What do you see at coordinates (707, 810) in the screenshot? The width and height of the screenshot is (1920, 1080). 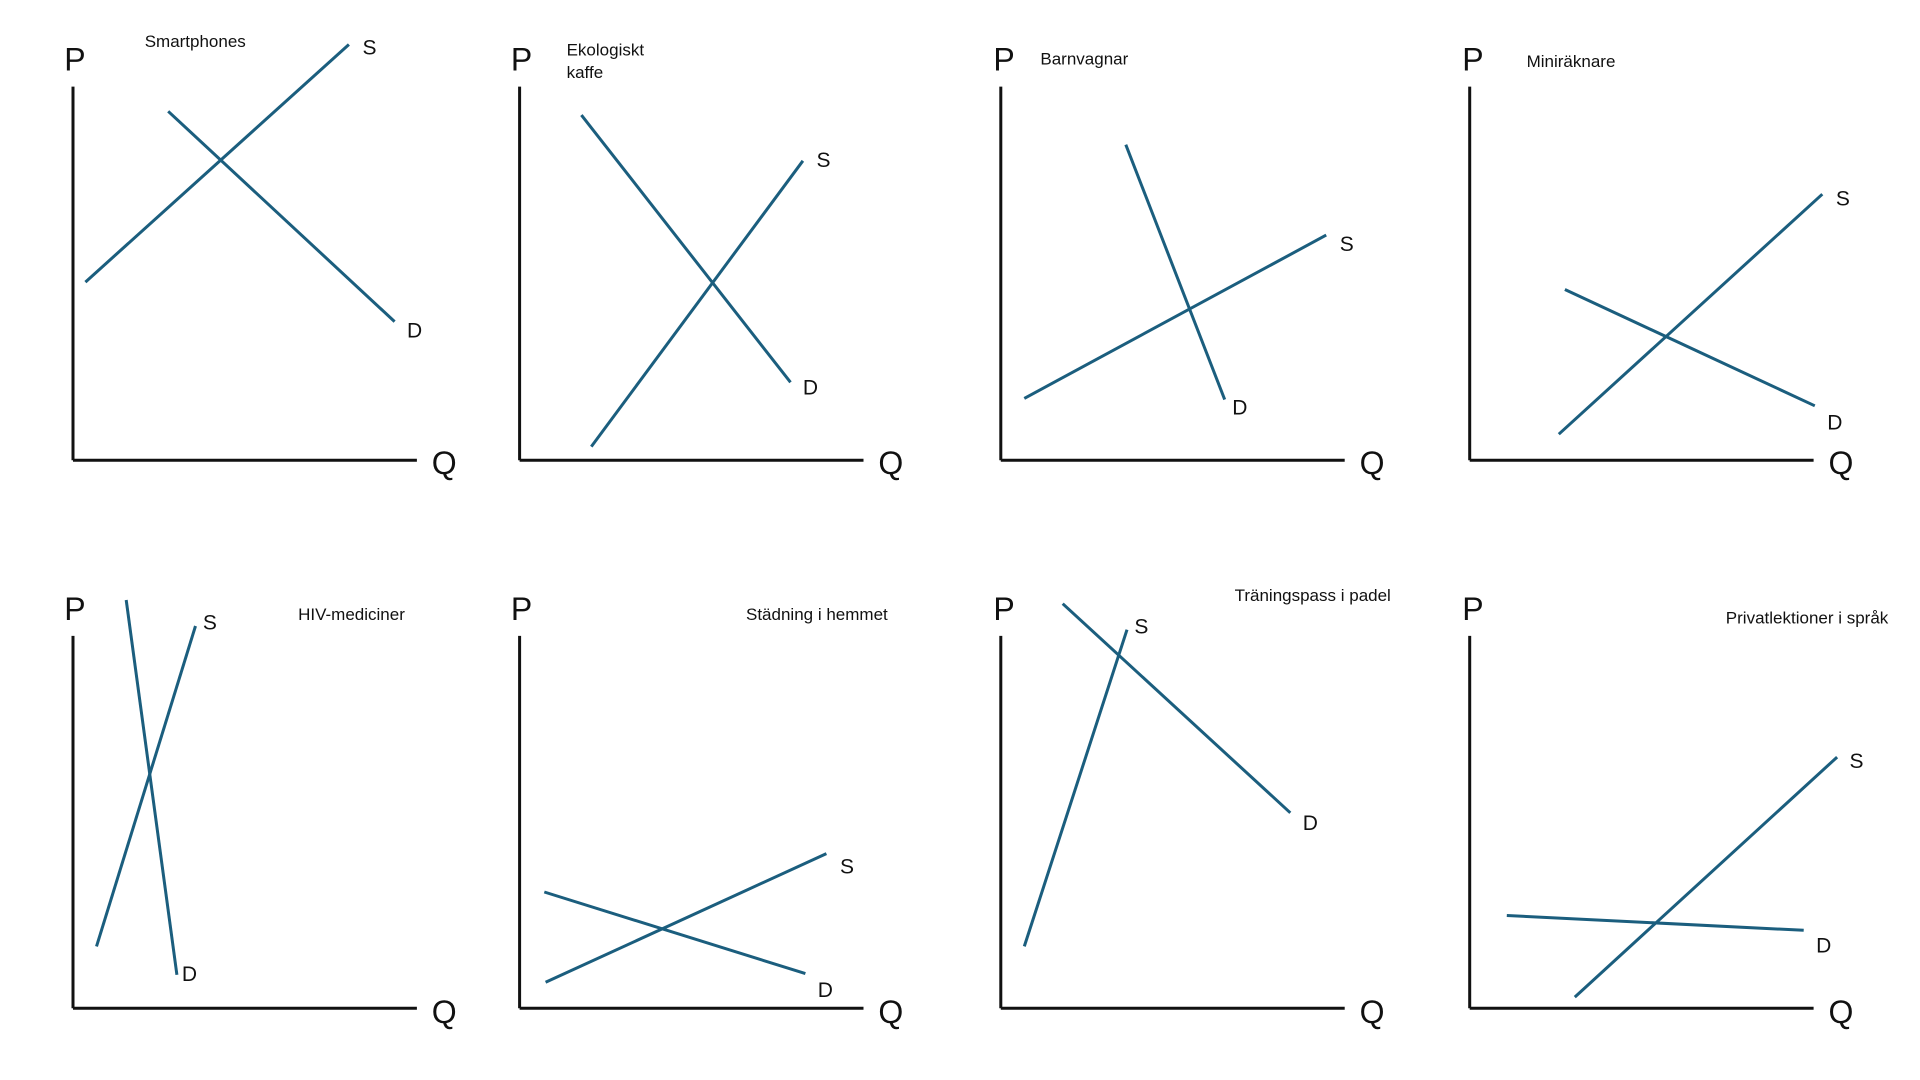 I see `diagram-städning-i-hemmet: P Q Städning i hemmet S D` at bounding box center [707, 810].